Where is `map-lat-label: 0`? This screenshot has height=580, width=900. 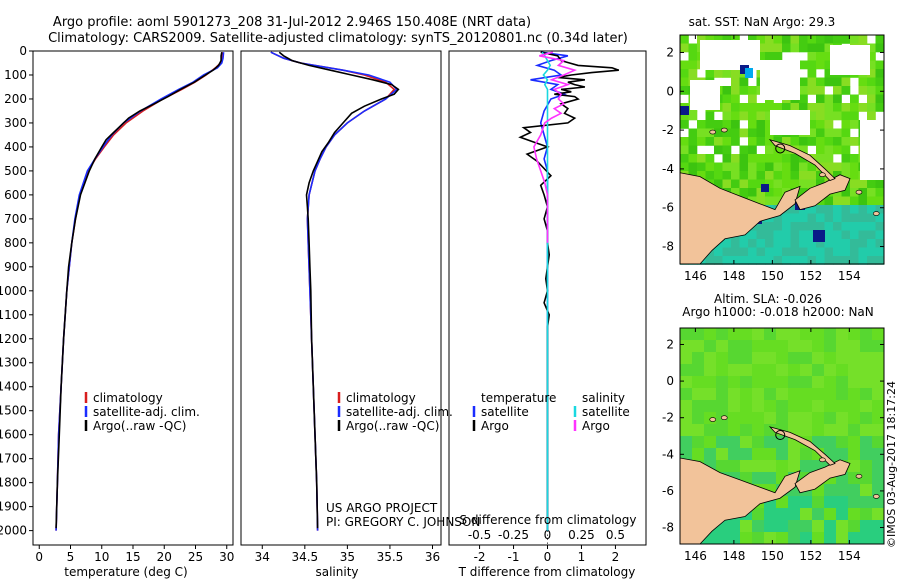
map-lat-label: 0 is located at coordinates (670, 381).